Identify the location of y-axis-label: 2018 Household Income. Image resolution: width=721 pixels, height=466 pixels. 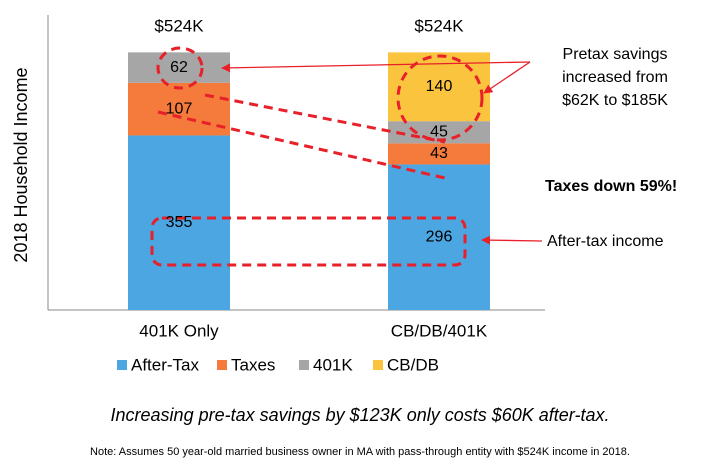
(21, 164).